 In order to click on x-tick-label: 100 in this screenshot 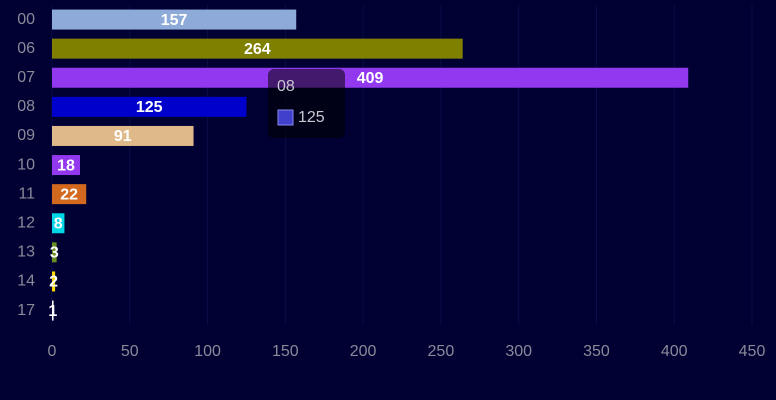, I will do `click(207, 351)`.